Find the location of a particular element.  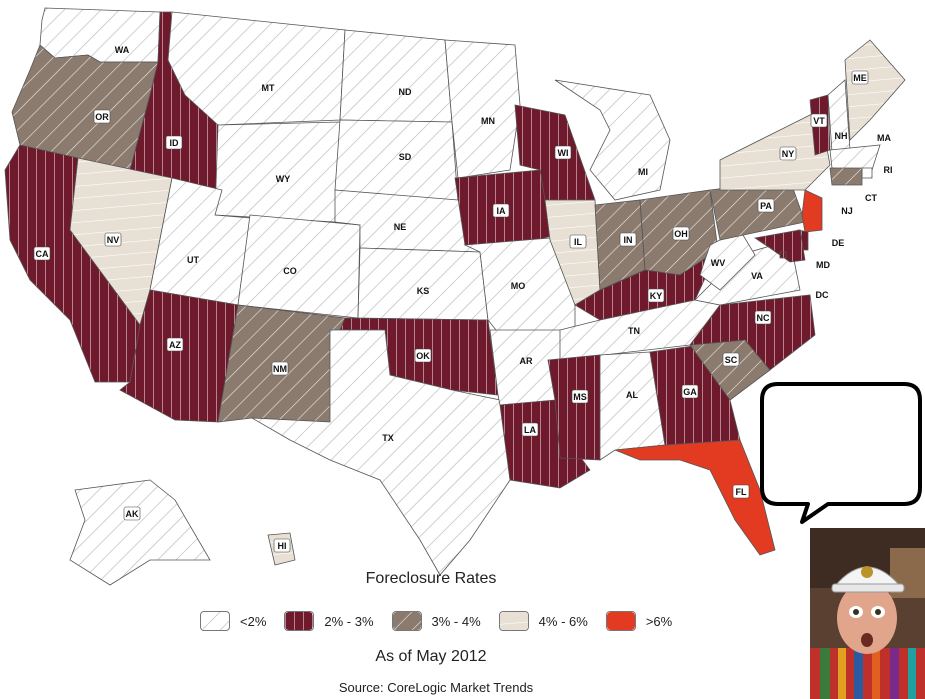

state-label-la: LA is located at coordinates (530, 429).